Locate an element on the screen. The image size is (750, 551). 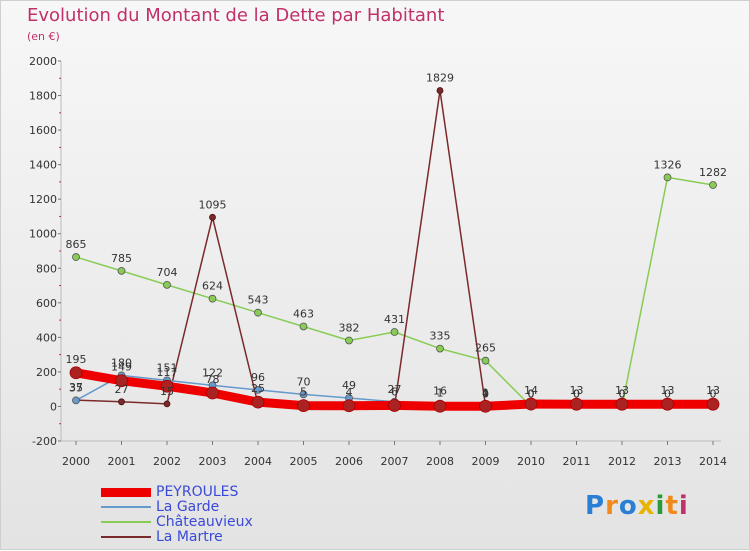
y-tick-label: 1800 is located at coordinates (43, 96).